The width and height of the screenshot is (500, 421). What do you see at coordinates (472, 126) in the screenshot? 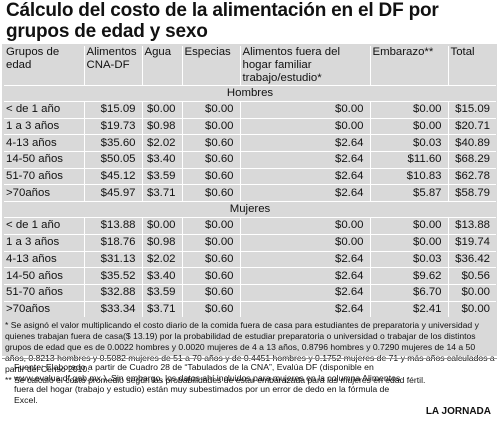
I see `value-cell: $20.71` at bounding box center [472, 126].